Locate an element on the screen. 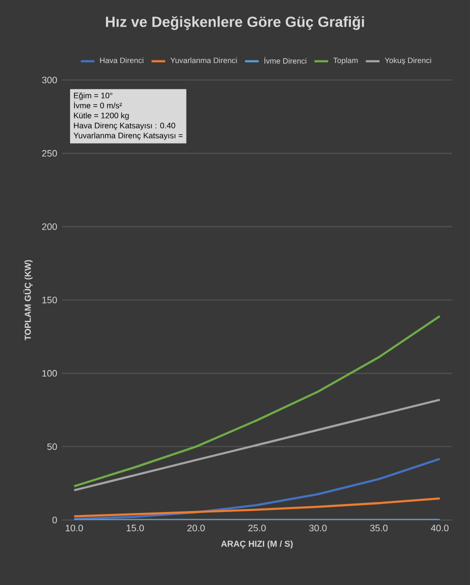 The width and height of the screenshot is (470, 585). y-axis-title: TOPLAM GÜÇ (KW) is located at coordinates (28, 300).